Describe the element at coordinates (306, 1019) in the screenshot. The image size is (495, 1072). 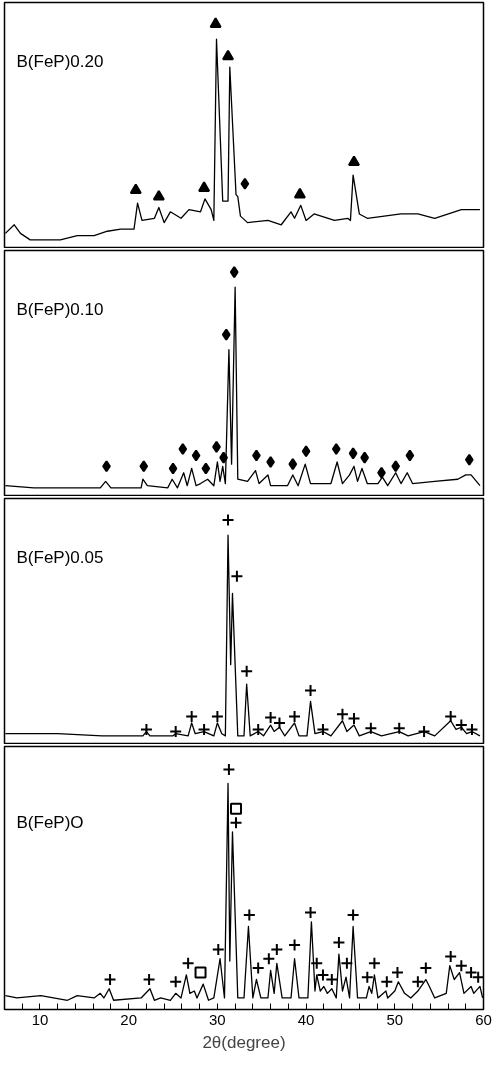
I see `x-tick-label: 40` at that location.